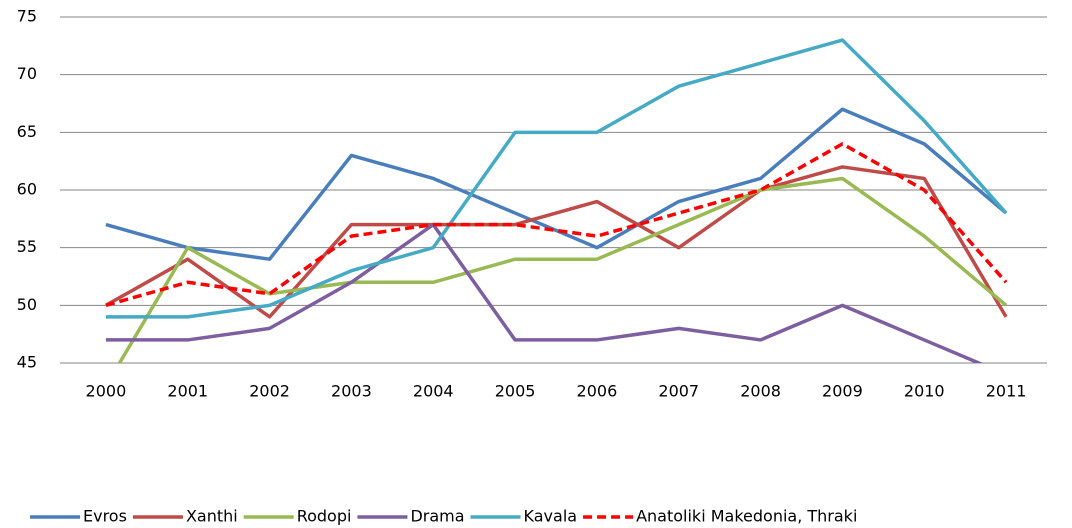 Image resolution: width=1072 pixels, height=528 pixels. Describe the element at coordinates (351, 391) in the screenshot. I see `x-tick-label: 2003` at that location.